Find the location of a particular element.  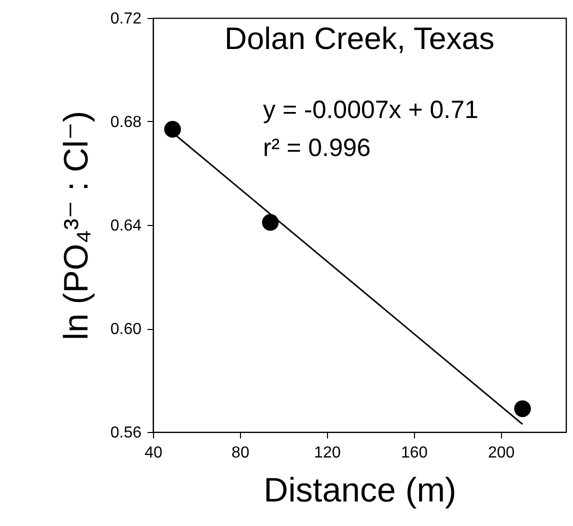

x-axis-title: Distance (m) is located at coordinates (360, 491).